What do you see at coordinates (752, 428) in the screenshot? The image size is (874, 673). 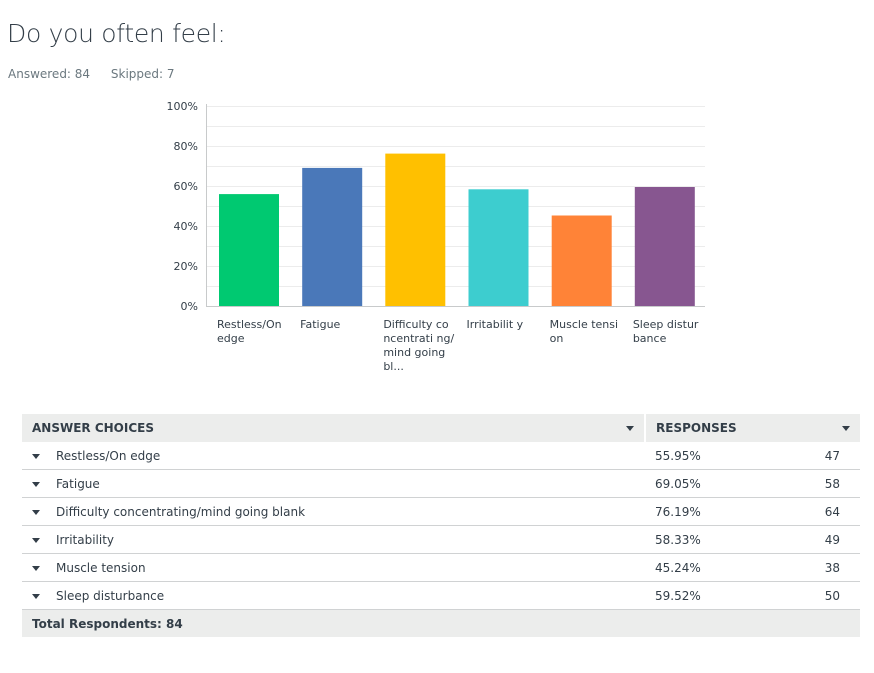 I see `responses-header: RESPONSES` at bounding box center [752, 428].